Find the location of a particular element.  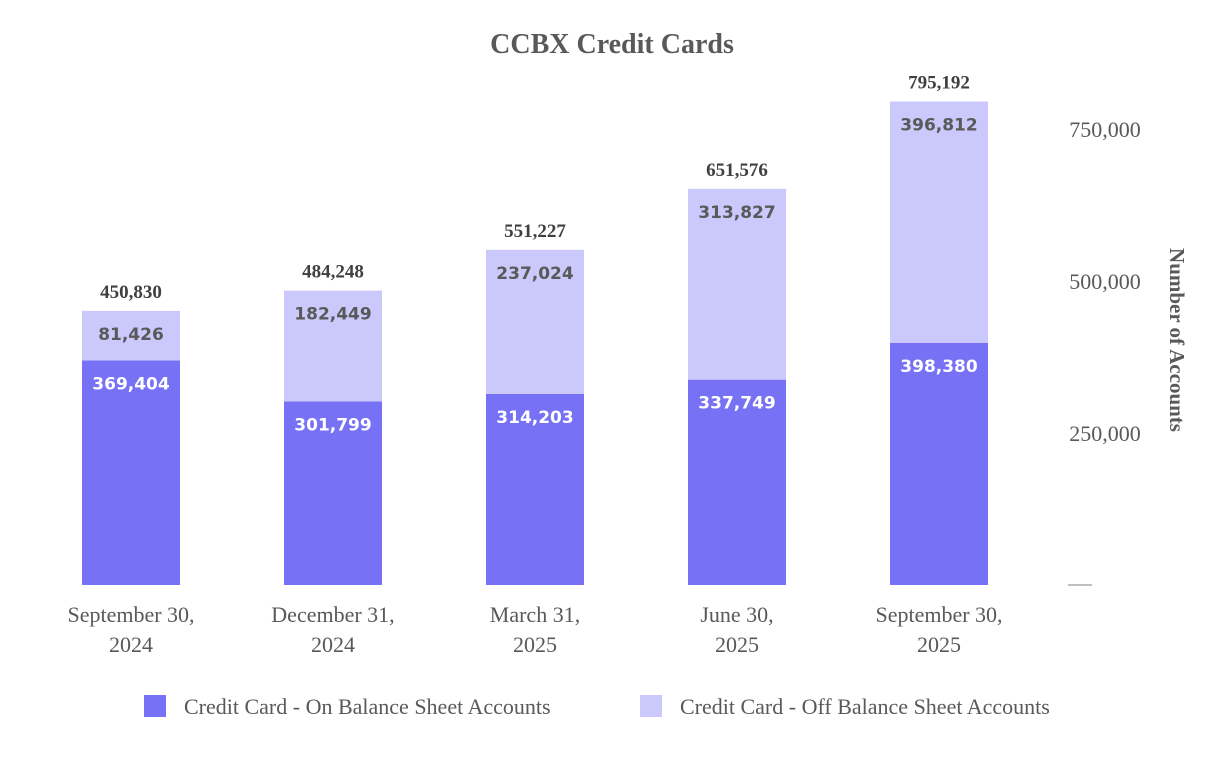

x-tick-label: December 31, is located at coordinates (332, 614).